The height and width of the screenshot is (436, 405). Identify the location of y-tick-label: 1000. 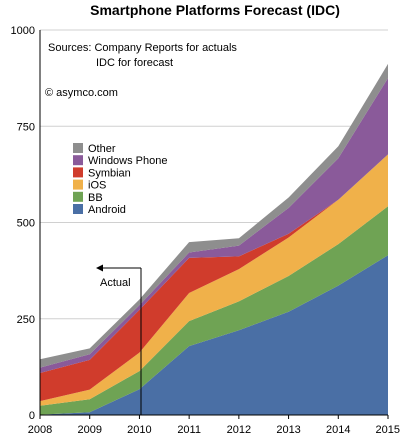
(23, 31).